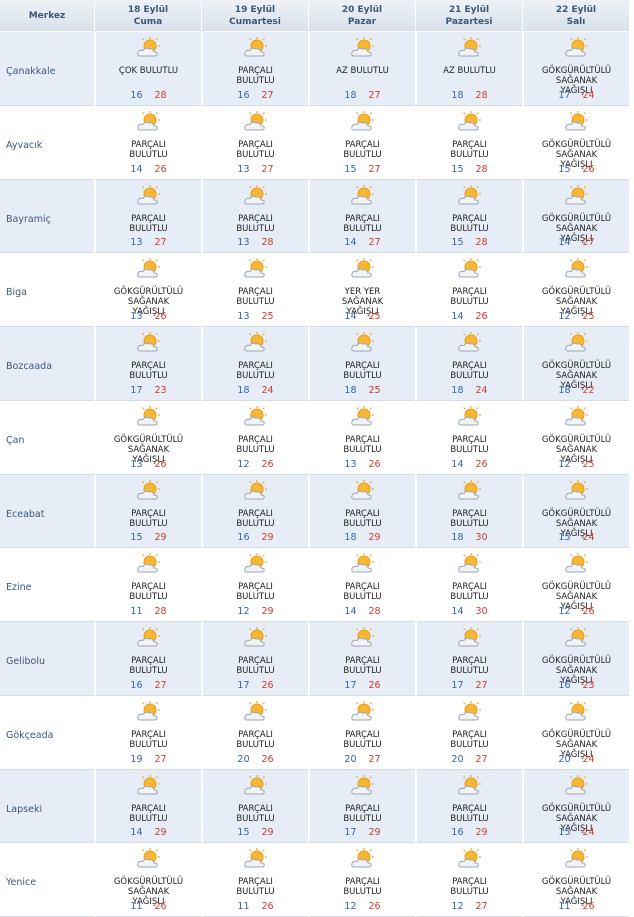 This screenshot has width=634, height=917. I want to click on city-name: Çanakkale, so click(47, 69).